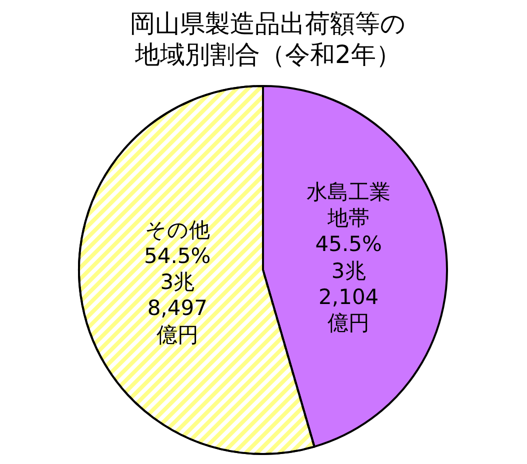 The image size is (527, 464). I want to click on chart-title: 岡山県製造品出荷額等の地域別割合（令和2年）, so click(268, 39).